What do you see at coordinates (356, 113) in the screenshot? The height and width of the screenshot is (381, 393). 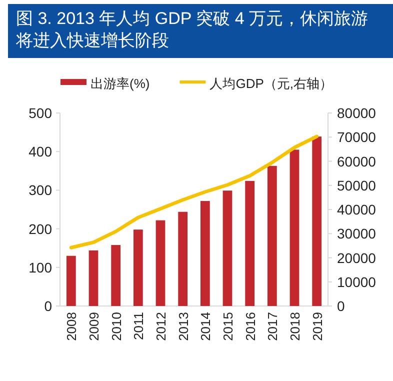 I see `y2-tick-label: 80000` at bounding box center [356, 113].